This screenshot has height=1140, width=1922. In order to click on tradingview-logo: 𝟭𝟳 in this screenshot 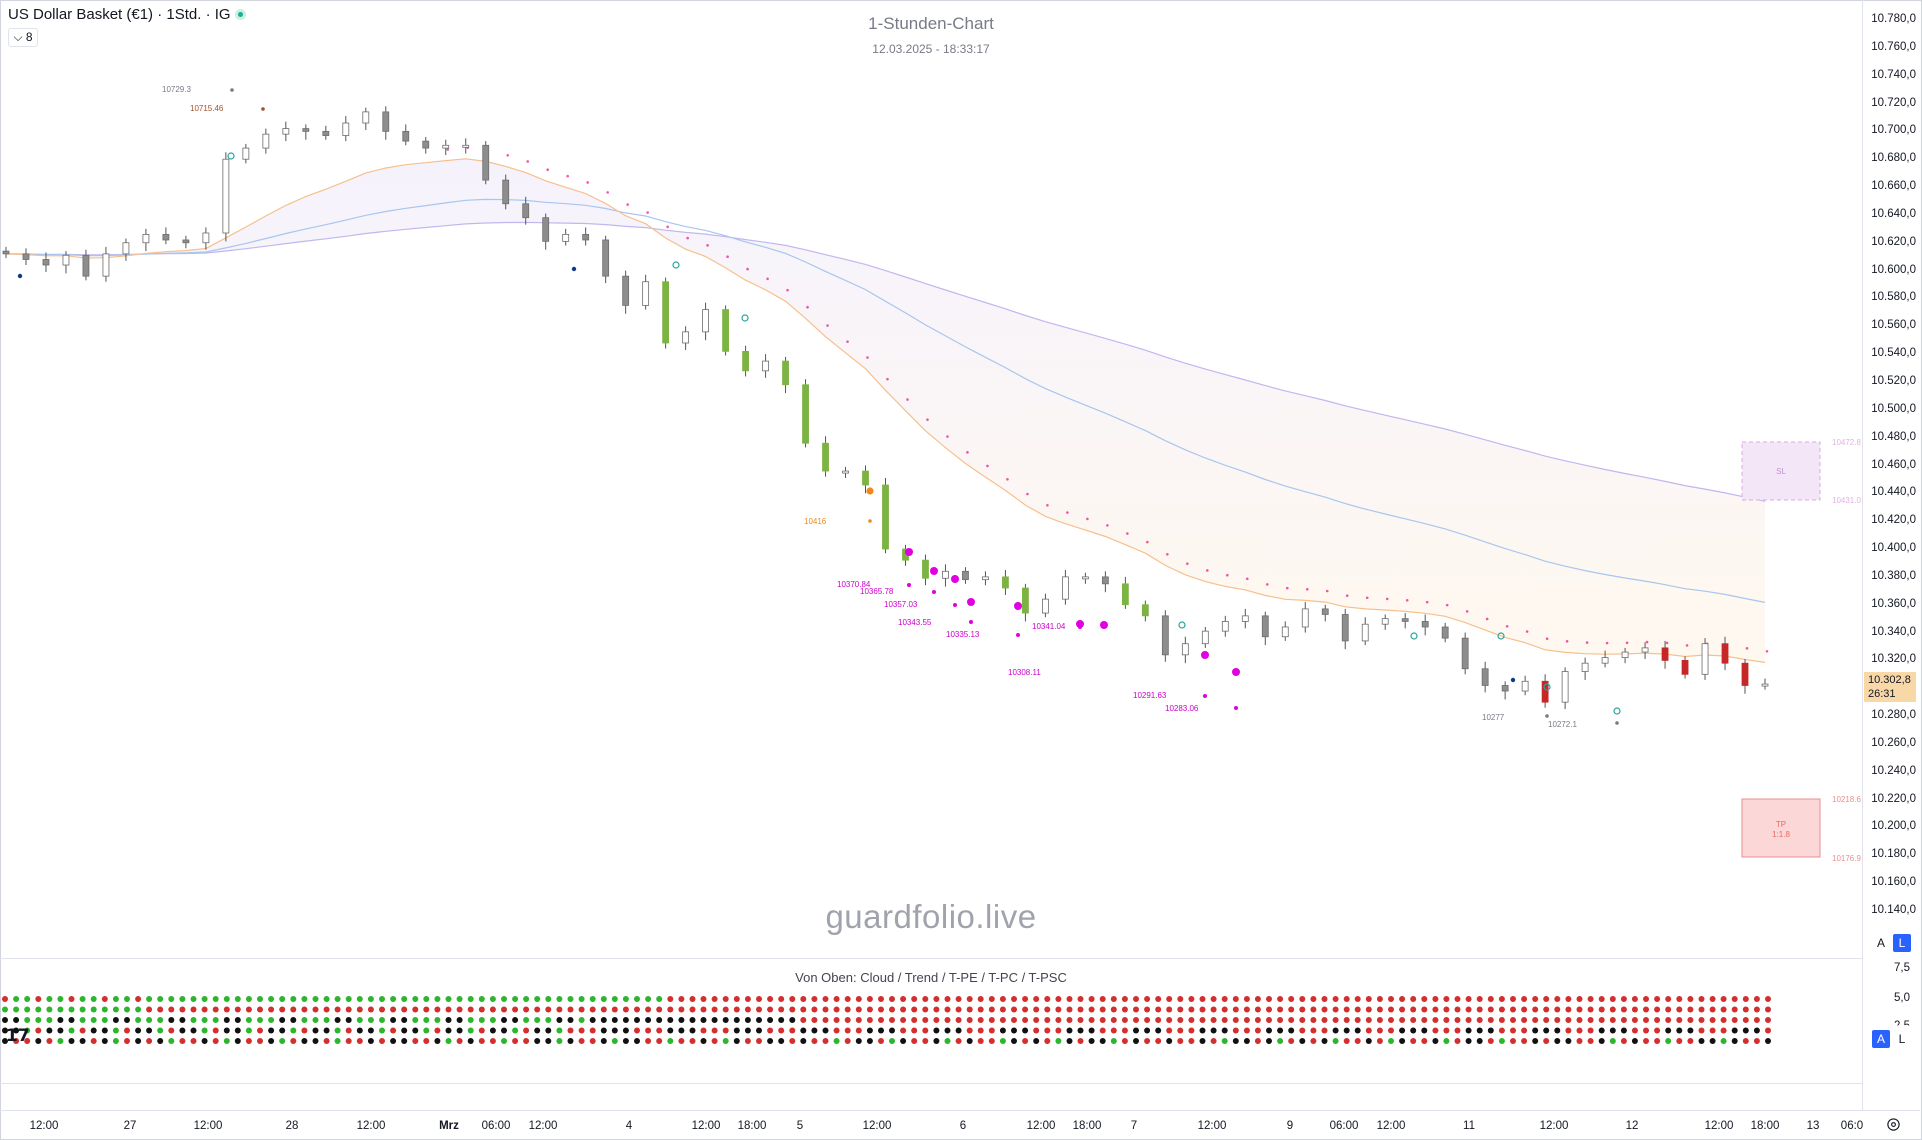, I will do `click(18, 1036)`.